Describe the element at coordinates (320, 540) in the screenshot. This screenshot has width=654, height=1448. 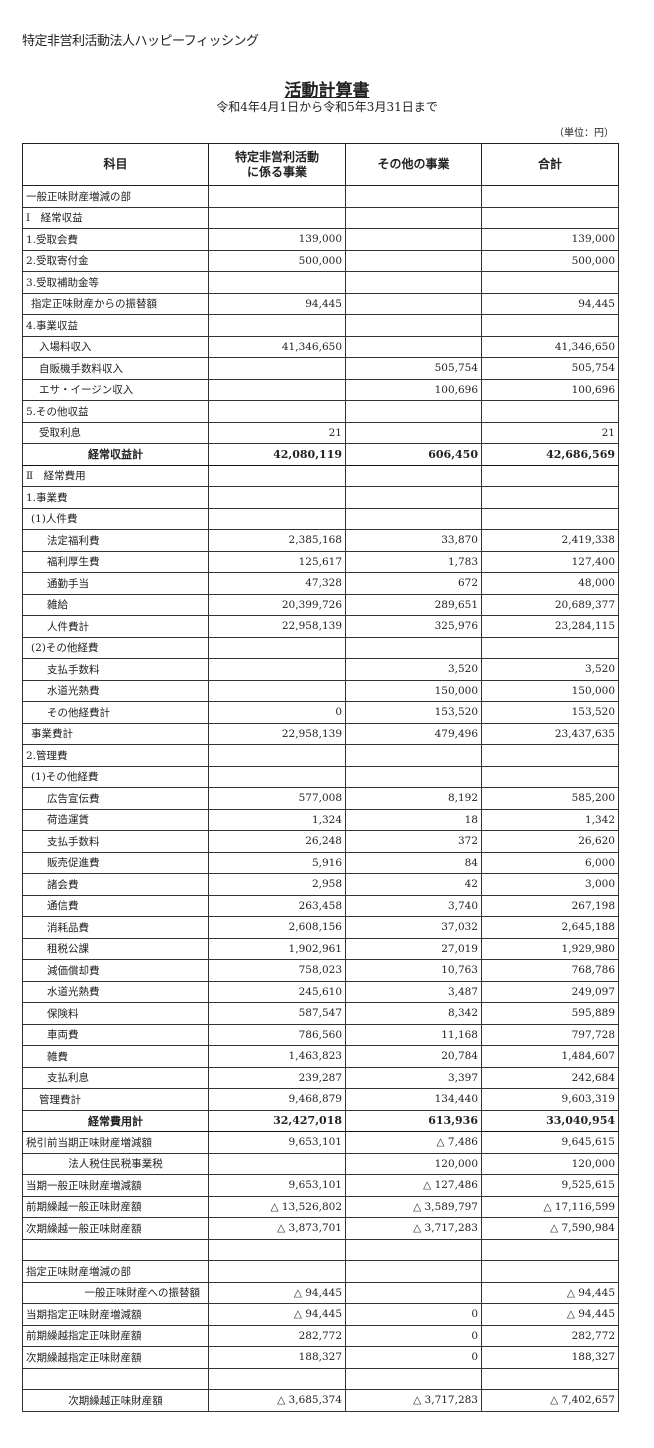
I see `table-row: 法定福利費 2,385,168 33,870 2,419,338` at that location.